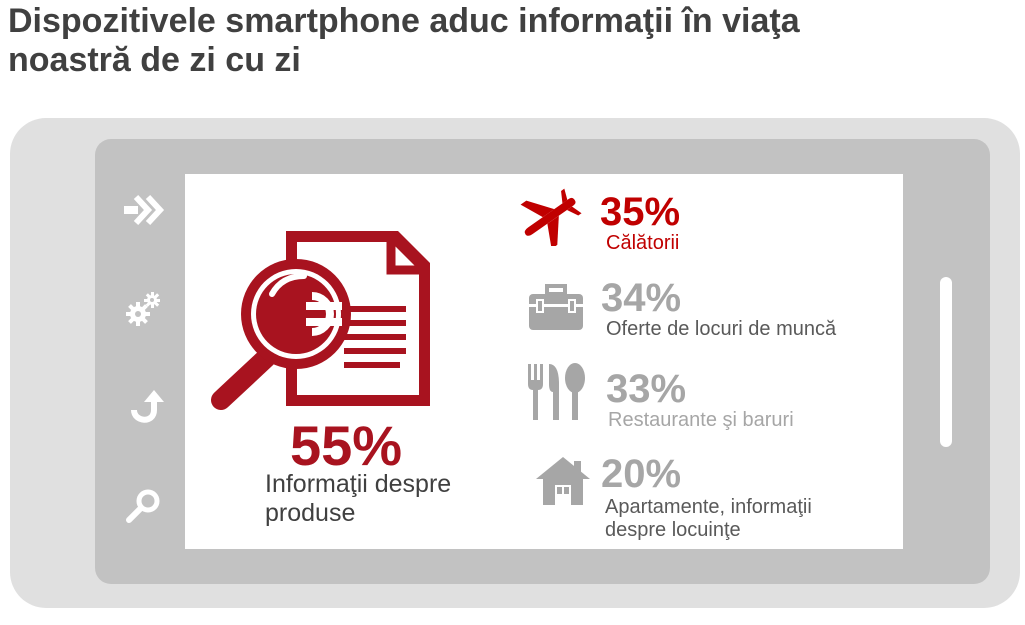 This screenshot has width=1025, height=625. Describe the element at coordinates (641, 298) in the screenshot. I see `stat-percent-jobs: 34%` at that location.